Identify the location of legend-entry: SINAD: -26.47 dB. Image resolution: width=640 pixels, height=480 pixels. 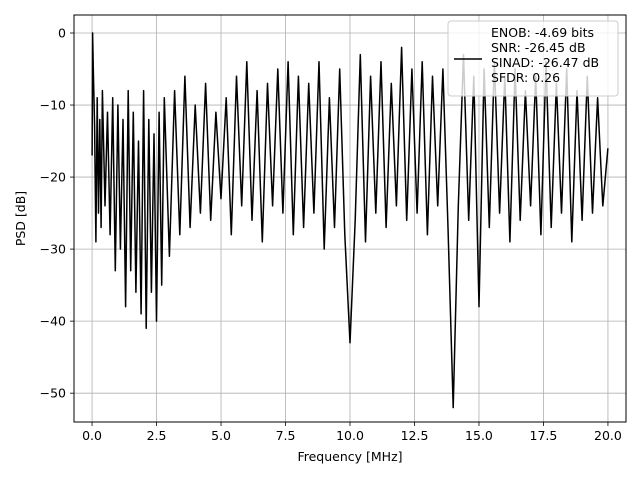
(545, 62).